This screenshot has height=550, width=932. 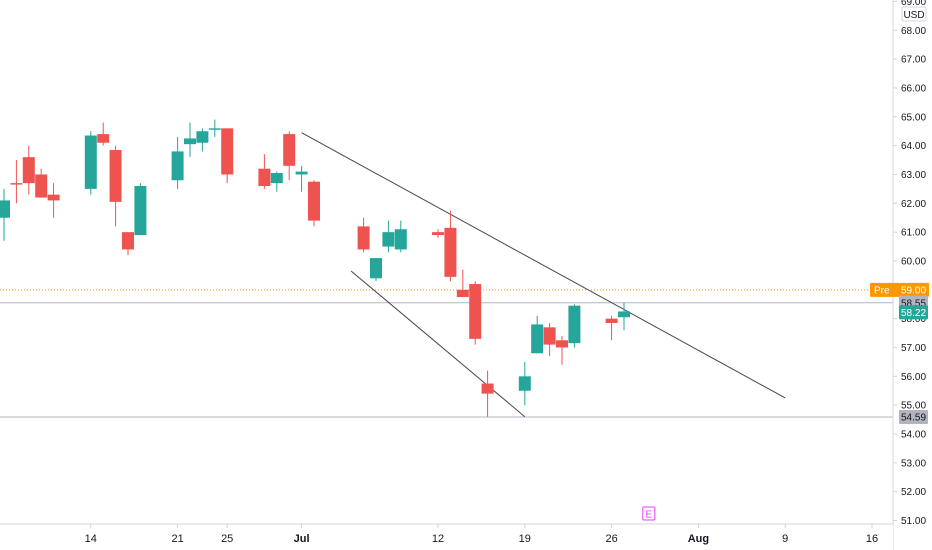 I want to click on price-axis-bg, so click(x=912, y=275).